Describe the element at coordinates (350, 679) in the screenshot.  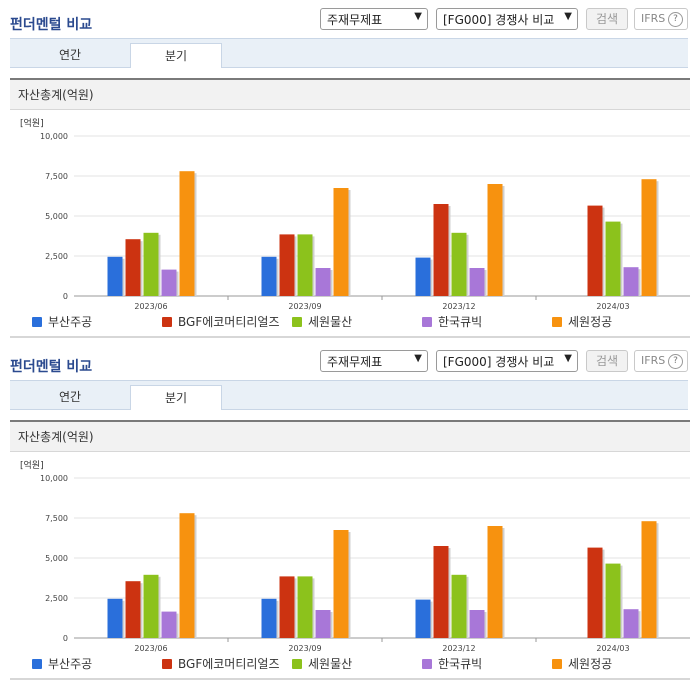
I see `divider` at that location.